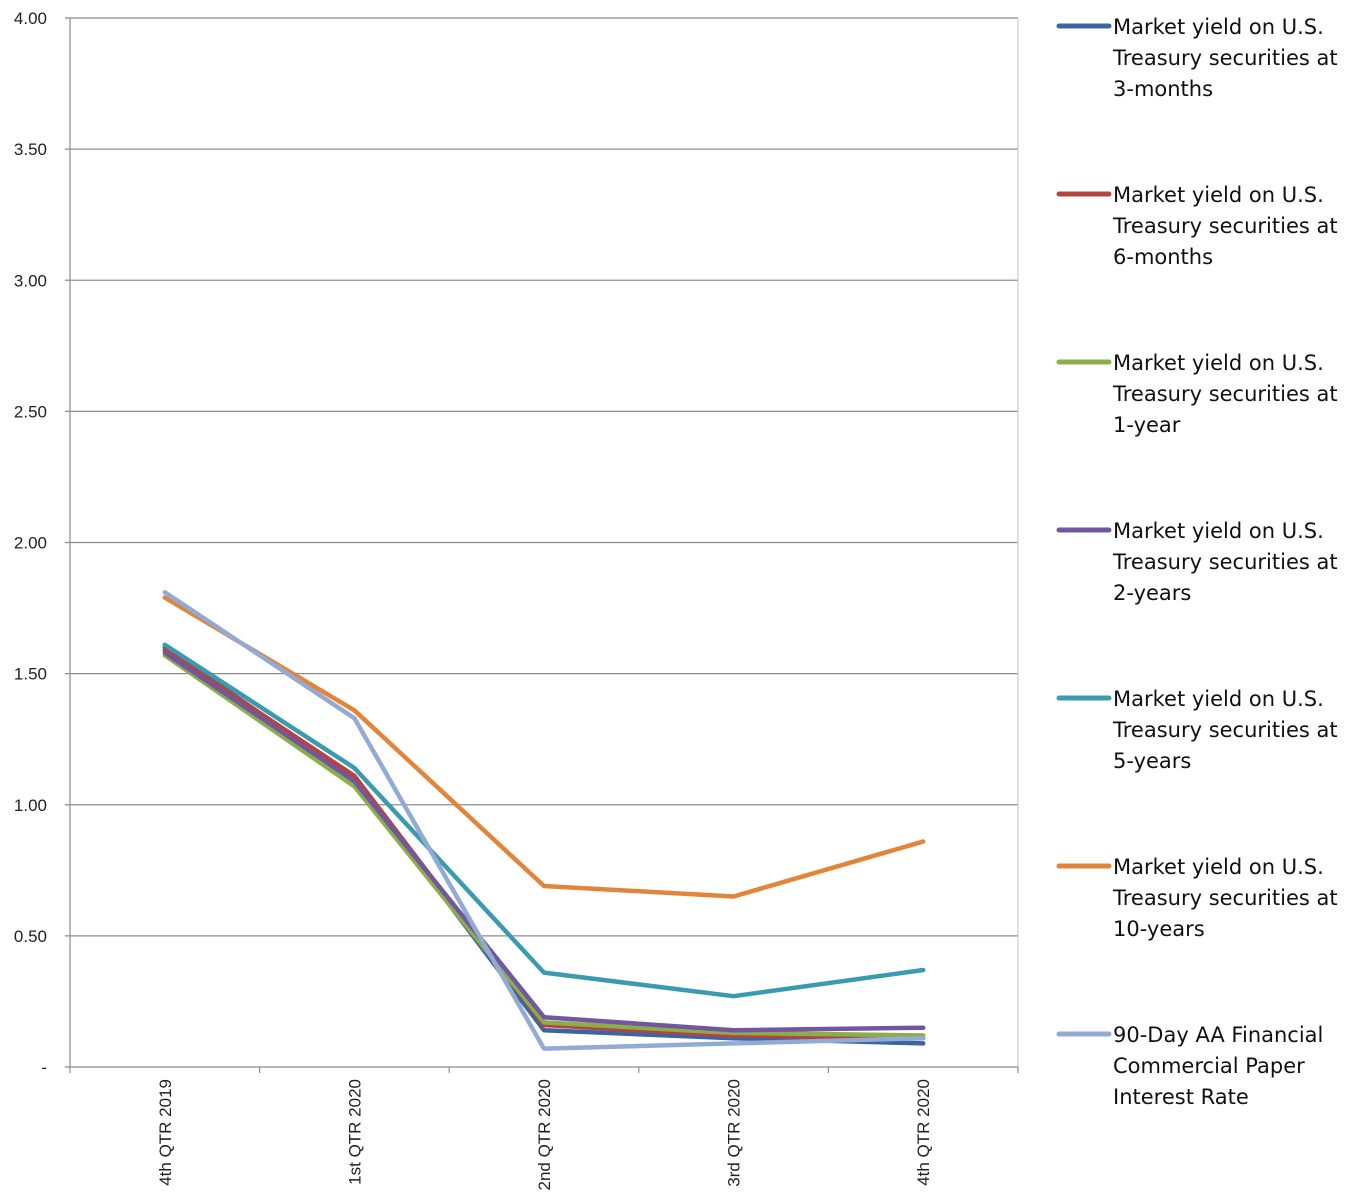 Image resolution: width=1353 pixels, height=1196 pixels. I want to click on y-tick-label: 2.00, so click(30, 543).